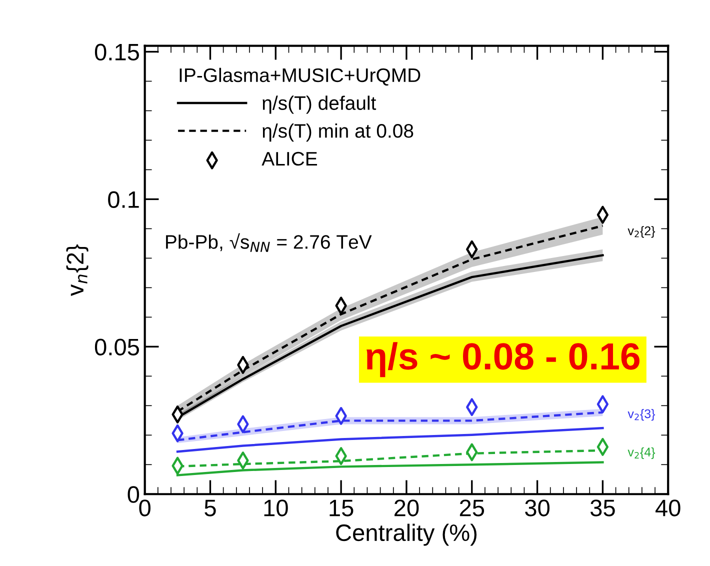  Describe the element at coordinates (300, 77) in the screenshot. I see `legend-title: IP-Glasma+MUSIC+UrQMD` at that location.